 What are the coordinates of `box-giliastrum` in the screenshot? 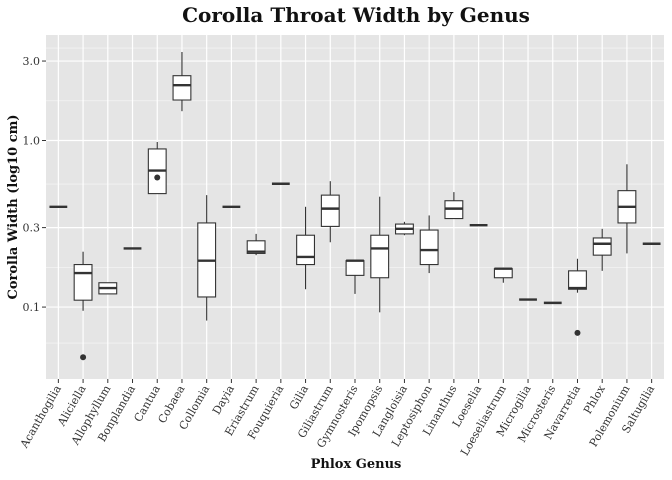 It's located at (330, 212).